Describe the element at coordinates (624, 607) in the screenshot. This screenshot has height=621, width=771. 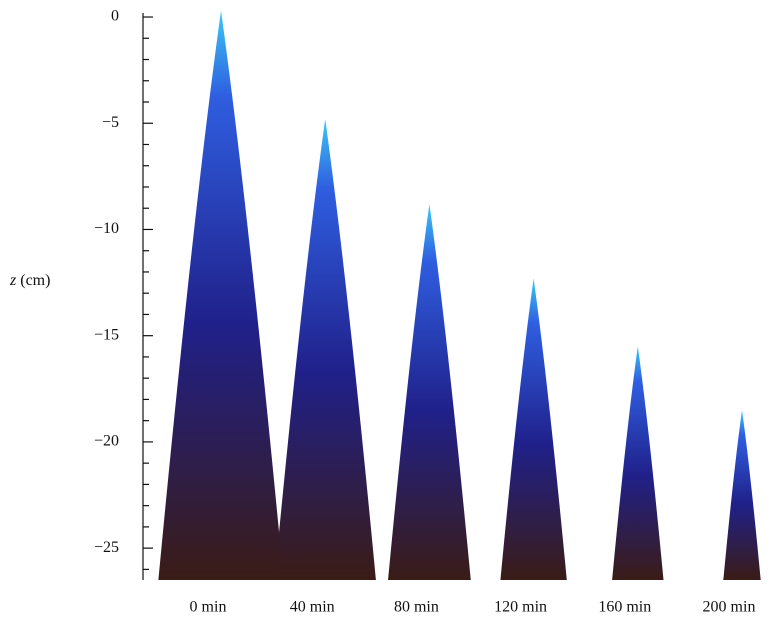
I see `x-tick-label: 160 min` at that location.